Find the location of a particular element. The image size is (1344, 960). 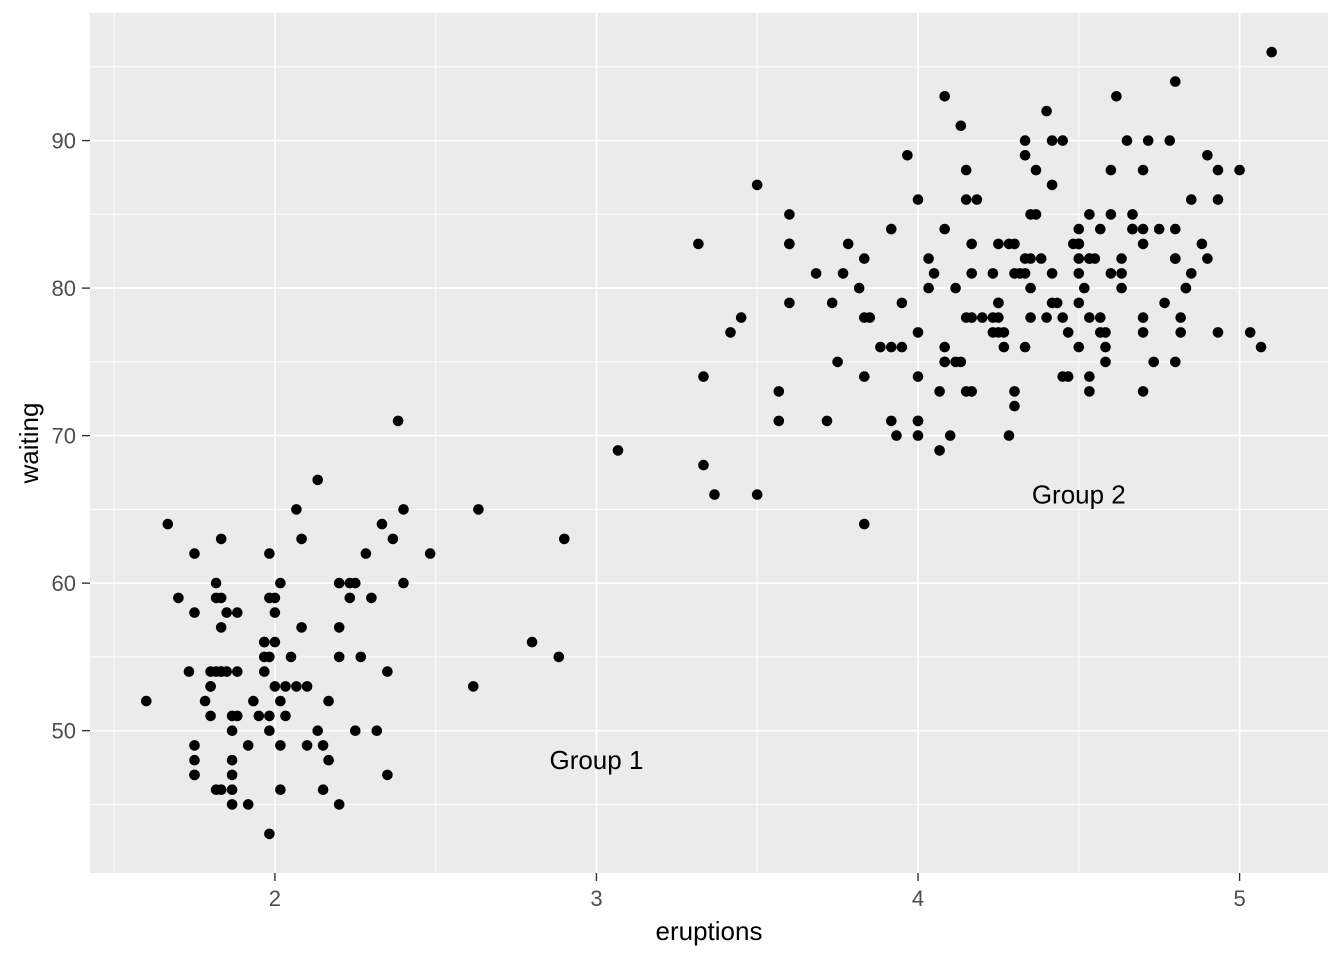

y-tick-label: 50 is located at coordinates (64, 731).